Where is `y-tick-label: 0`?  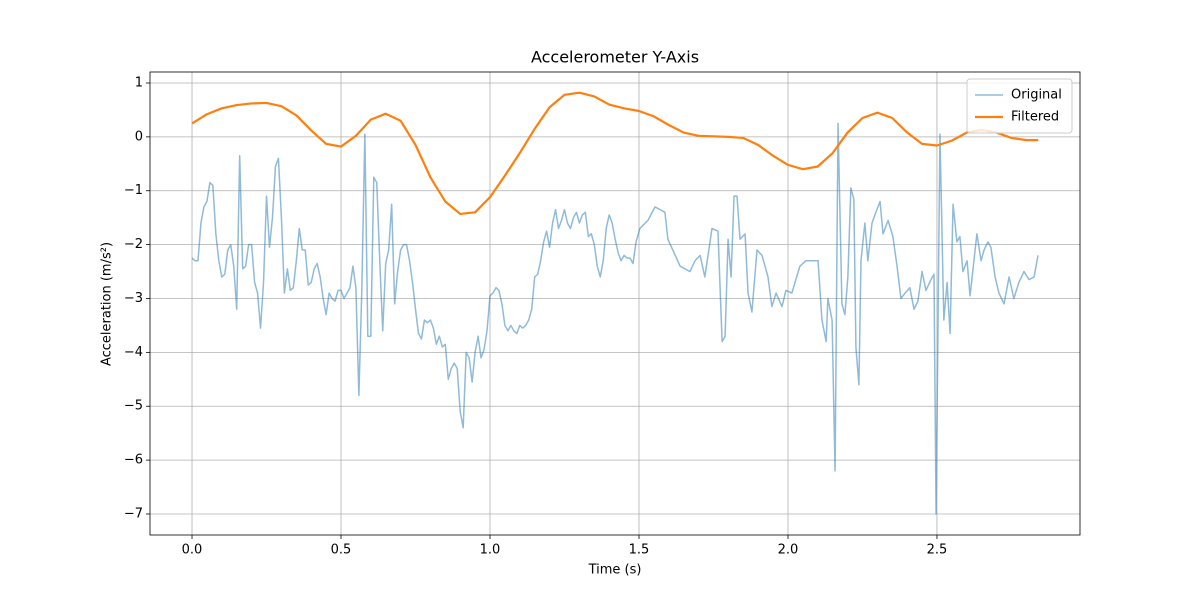 y-tick-label: 0 is located at coordinates (139, 136).